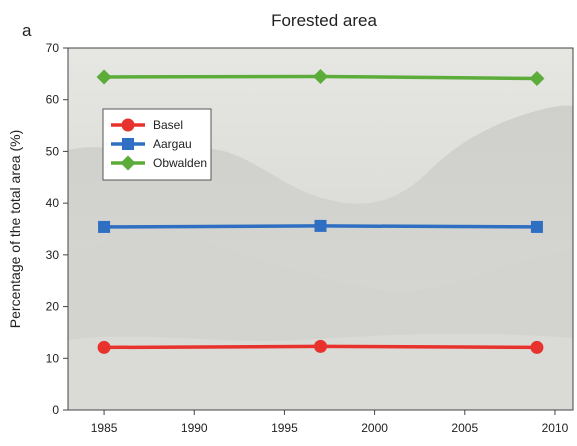 The height and width of the screenshot is (446, 577). Describe the element at coordinates (53, 203) in the screenshot. I see `y-tick-label: 40` at that location.